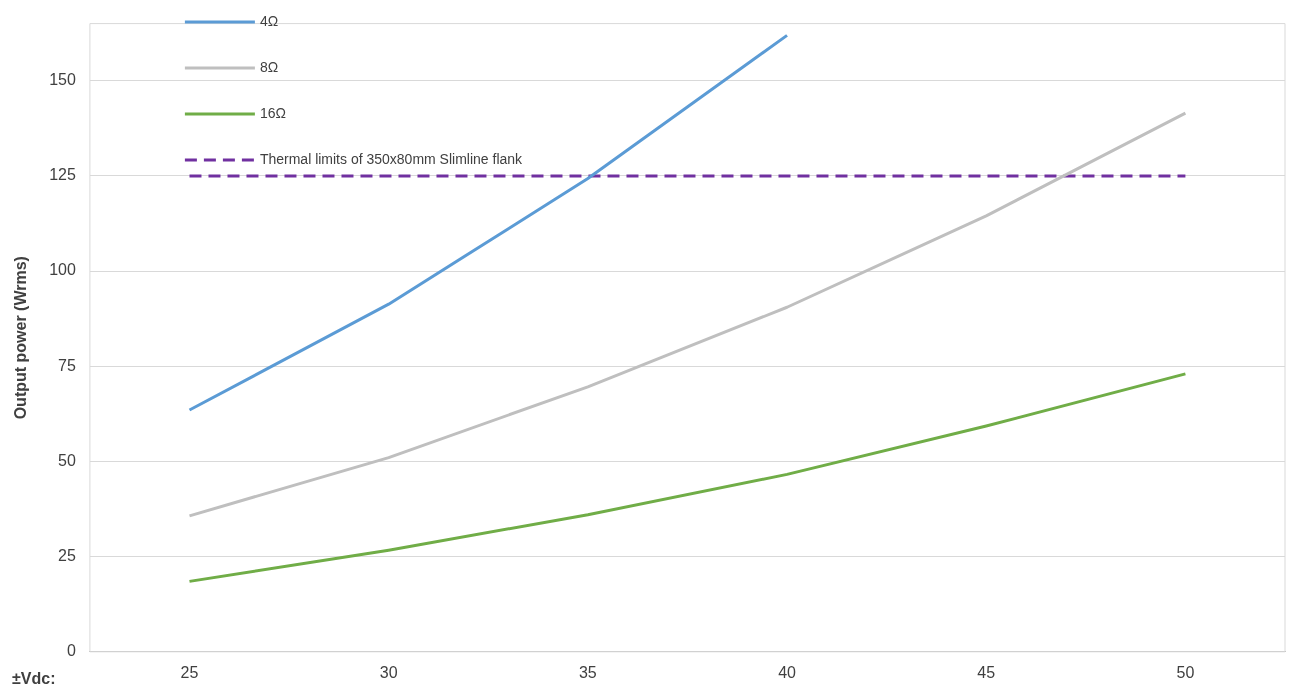 The width and height of the screenshot is (1295, 695). Describe the element at coordinates (391, 158) in the screenshot. I see `legend-label: Thermal limits of 350x80mm Slimline flank` at that location.